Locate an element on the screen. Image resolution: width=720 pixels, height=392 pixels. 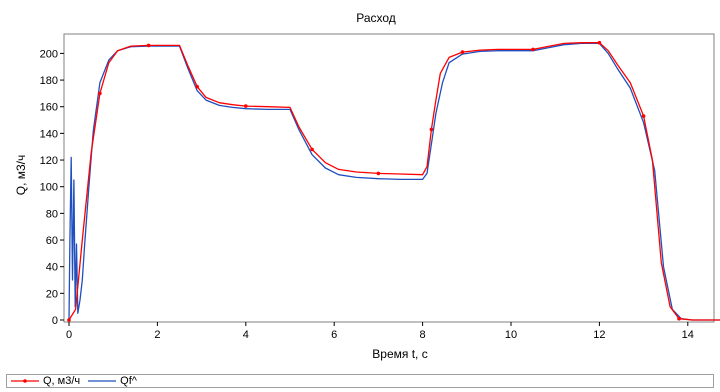
x-tick-label-4: 8 is located at coordinates (423, 335).